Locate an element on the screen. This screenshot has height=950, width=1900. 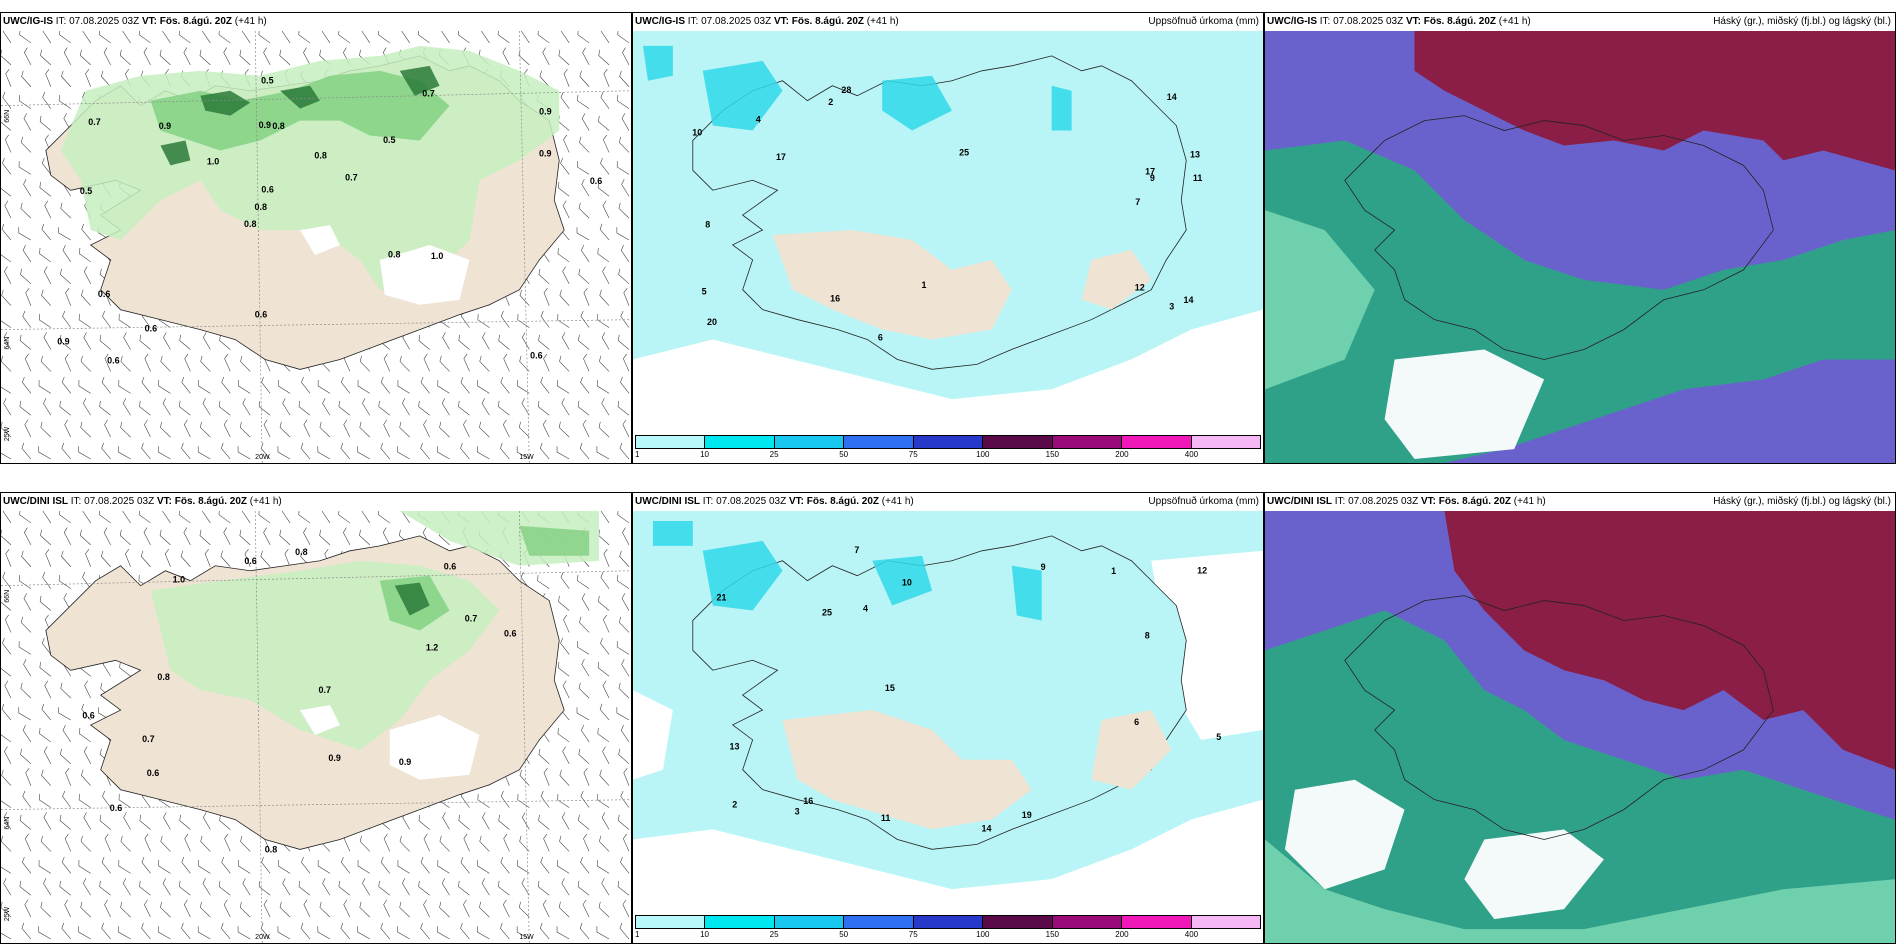
precip-land-dry is located at coordinates (977, 770).